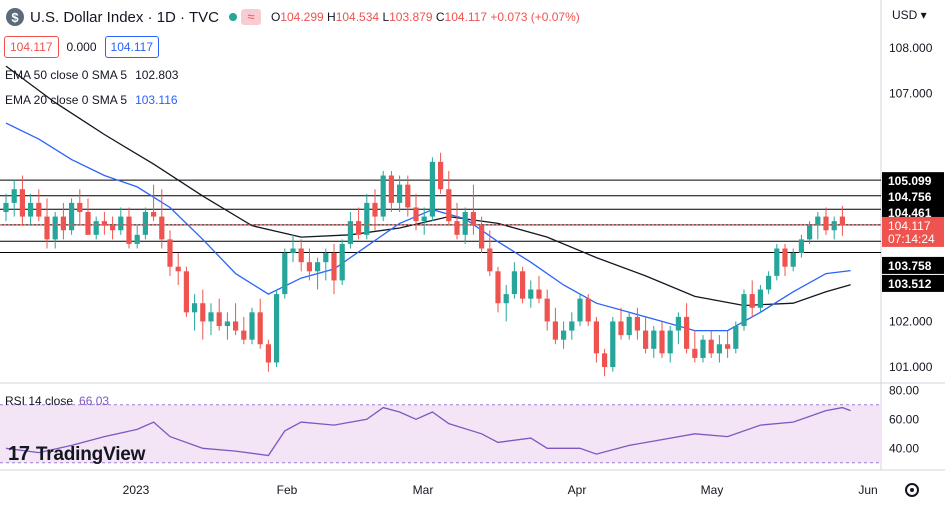 The width and height of the screenshot is (945, 510). Describe the element at coordinates (91, 100) in the screenshot. I see `ema20-legend: EMA 20 close 0 SMA 5 103.116` at that location.